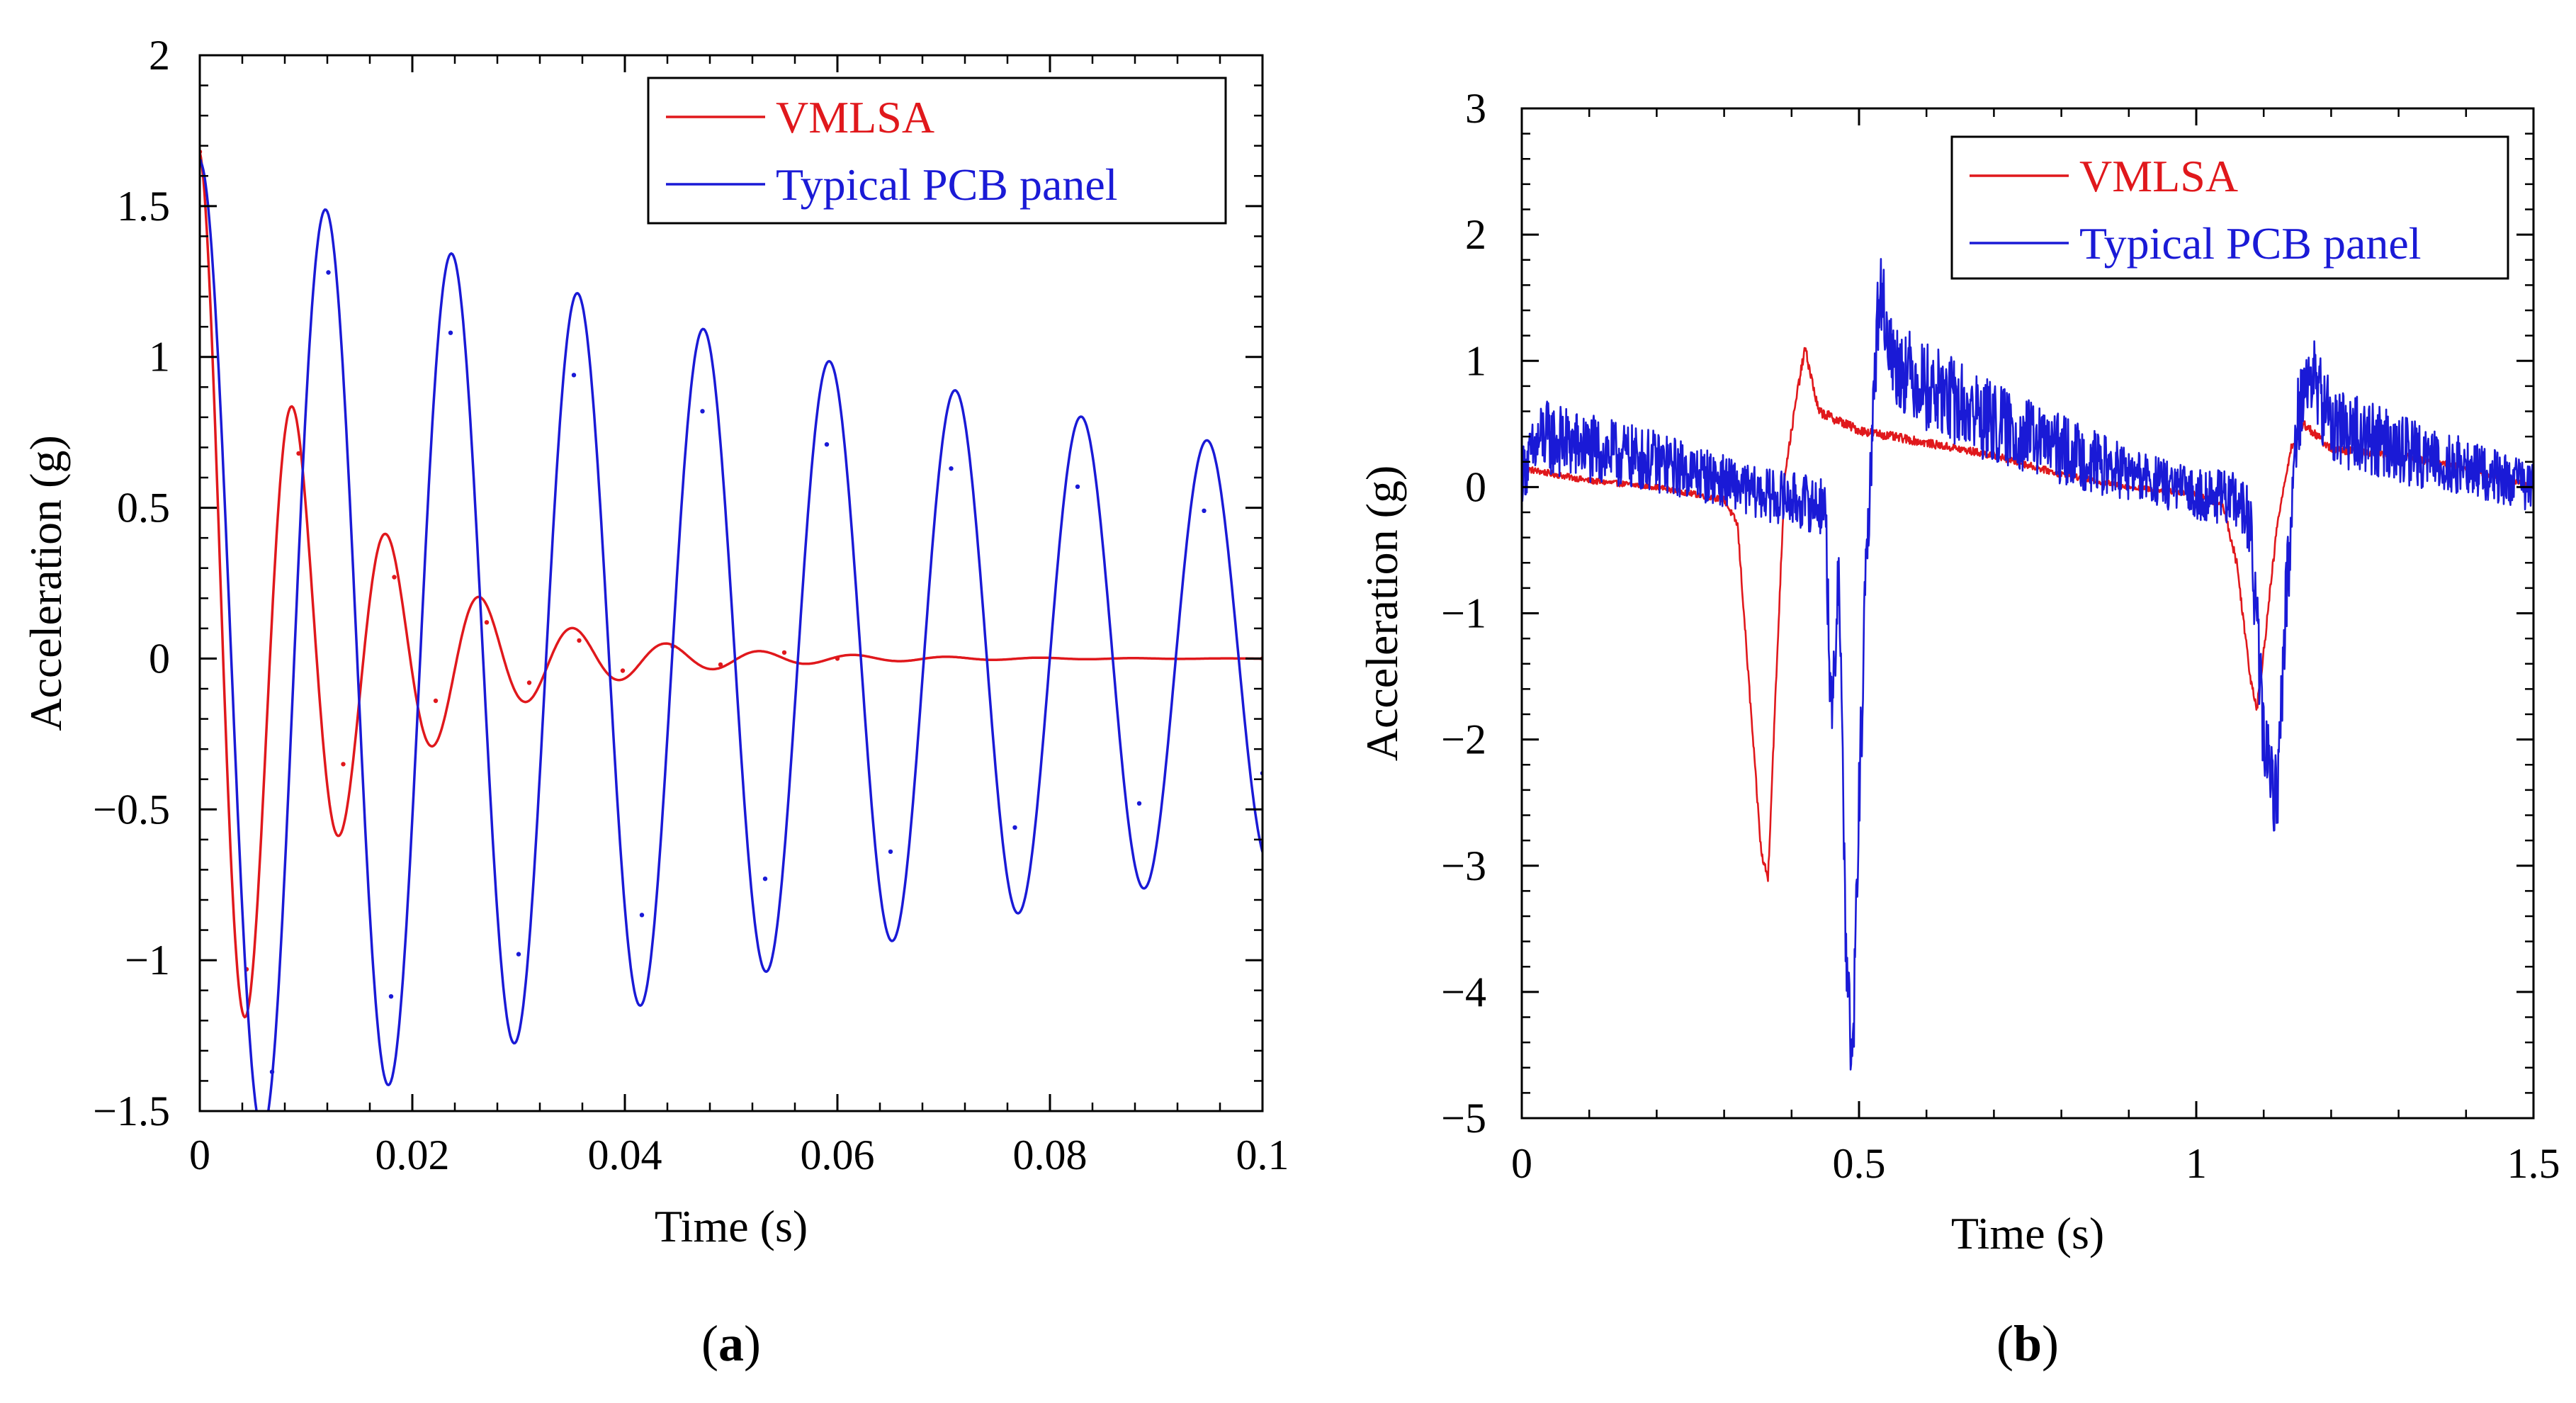 The image size is (2576, 1403). Describe the element at coordinates (131, 809) in the screenshot. I see `y-tick-label: −0.5` at that location.